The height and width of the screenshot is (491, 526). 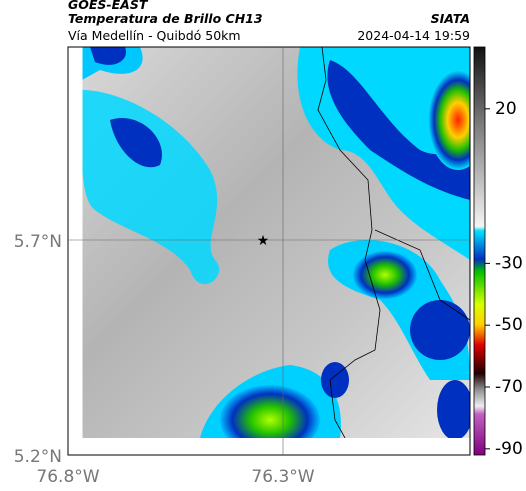 I want to click on subtitle: Vía Medellín - Quibdó 50km, so click(x=154, y=35).